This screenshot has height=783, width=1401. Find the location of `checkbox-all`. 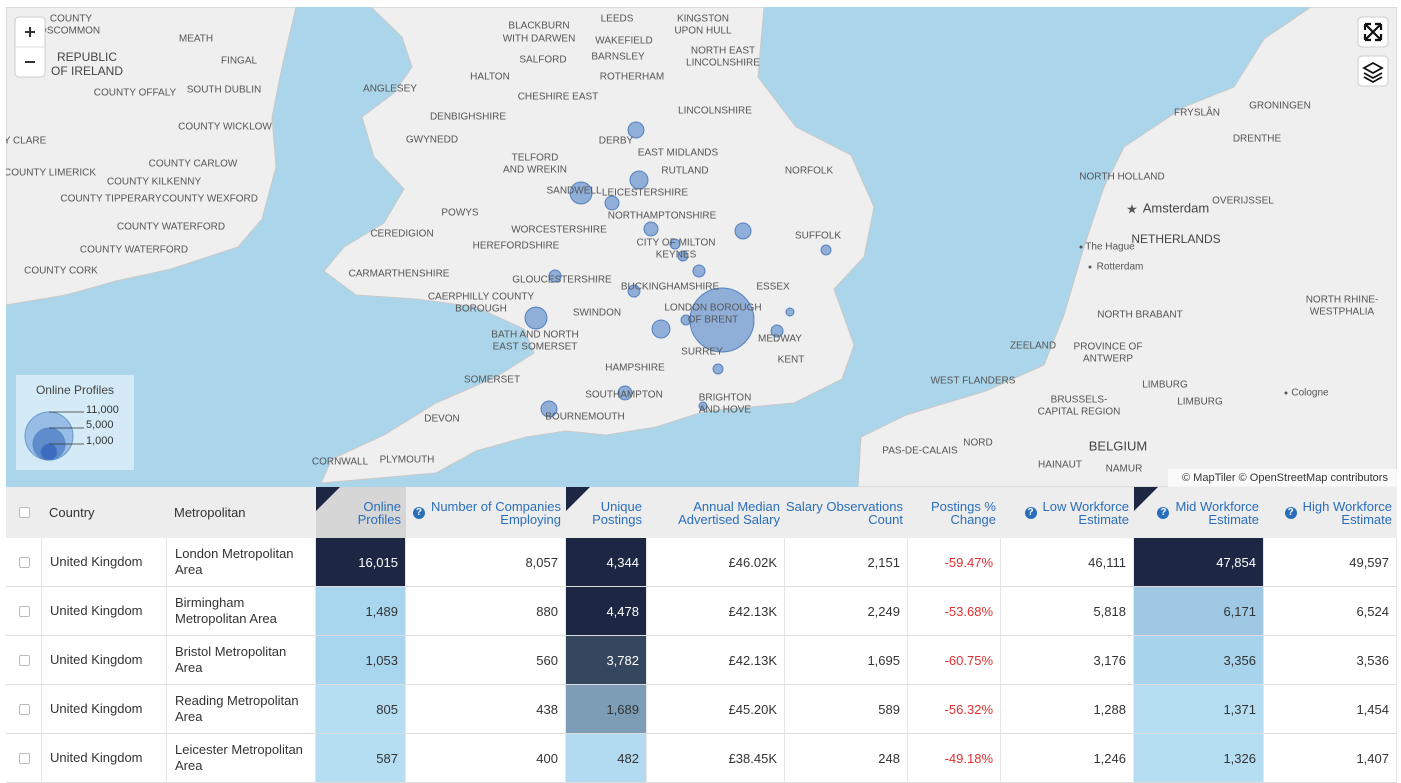

checkbox-all is located at coordinates (24, 512).